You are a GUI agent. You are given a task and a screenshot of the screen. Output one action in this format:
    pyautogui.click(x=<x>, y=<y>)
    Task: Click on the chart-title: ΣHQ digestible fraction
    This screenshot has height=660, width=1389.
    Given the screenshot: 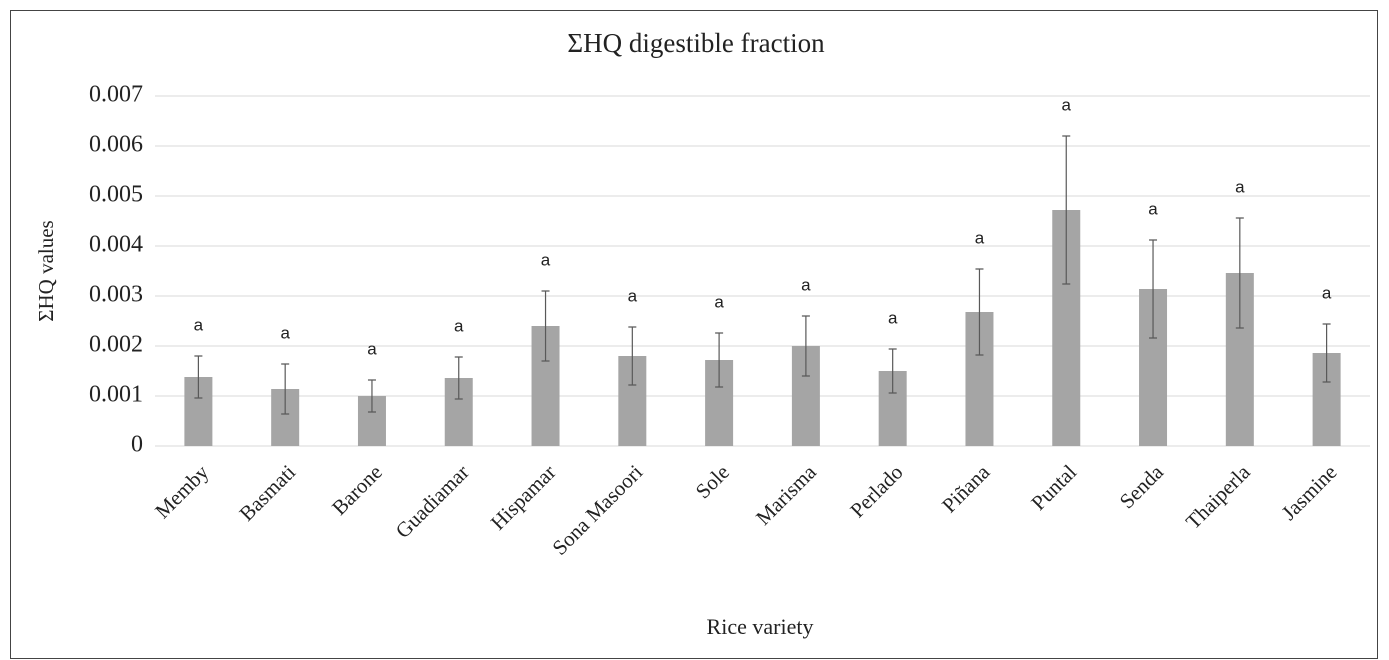 What is the action you would take?
    pyautogui.click(x=696, y=43)
    